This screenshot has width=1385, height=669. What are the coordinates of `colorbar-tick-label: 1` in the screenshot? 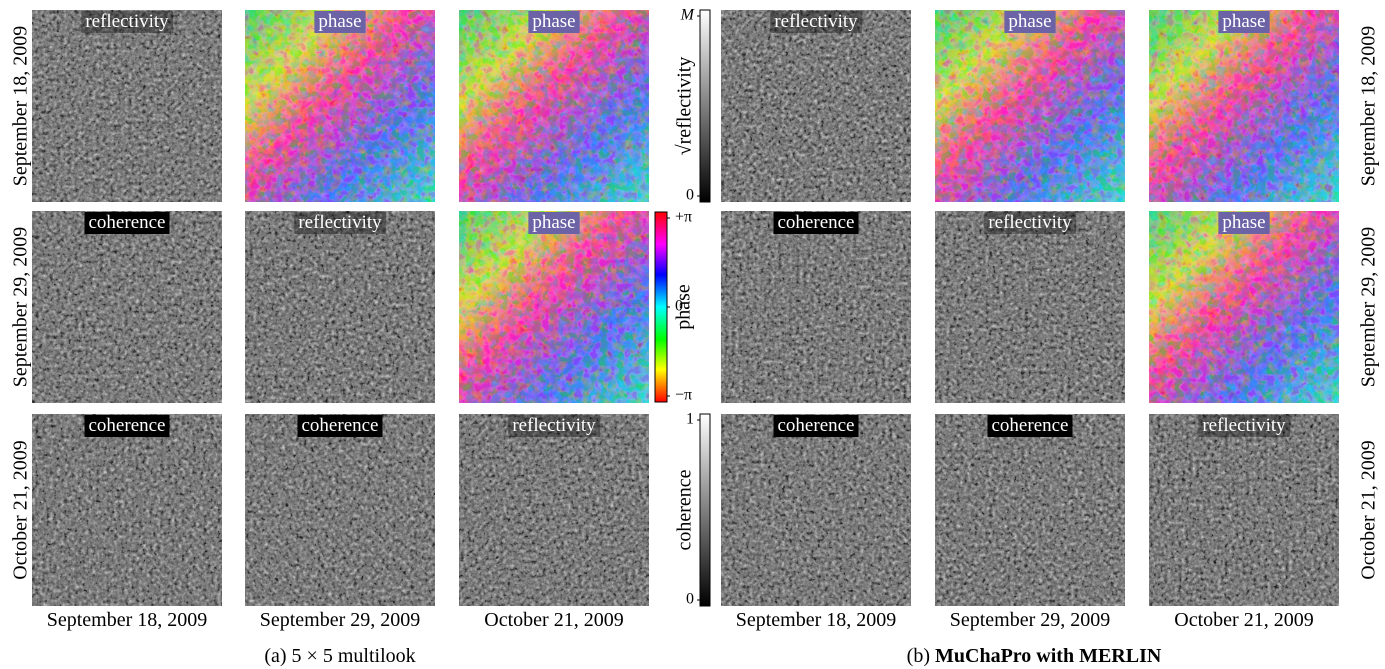 It's located at (690, 419).